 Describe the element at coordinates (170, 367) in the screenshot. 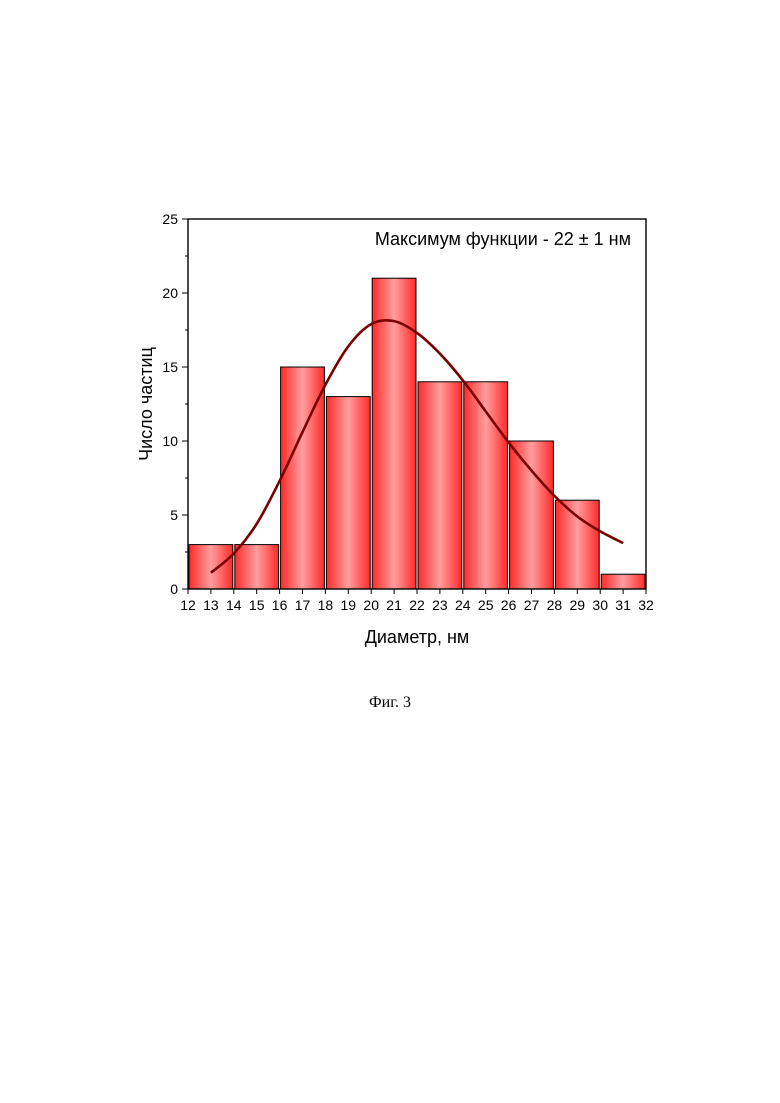

I see `y-tick-label-15: 15` at that location.